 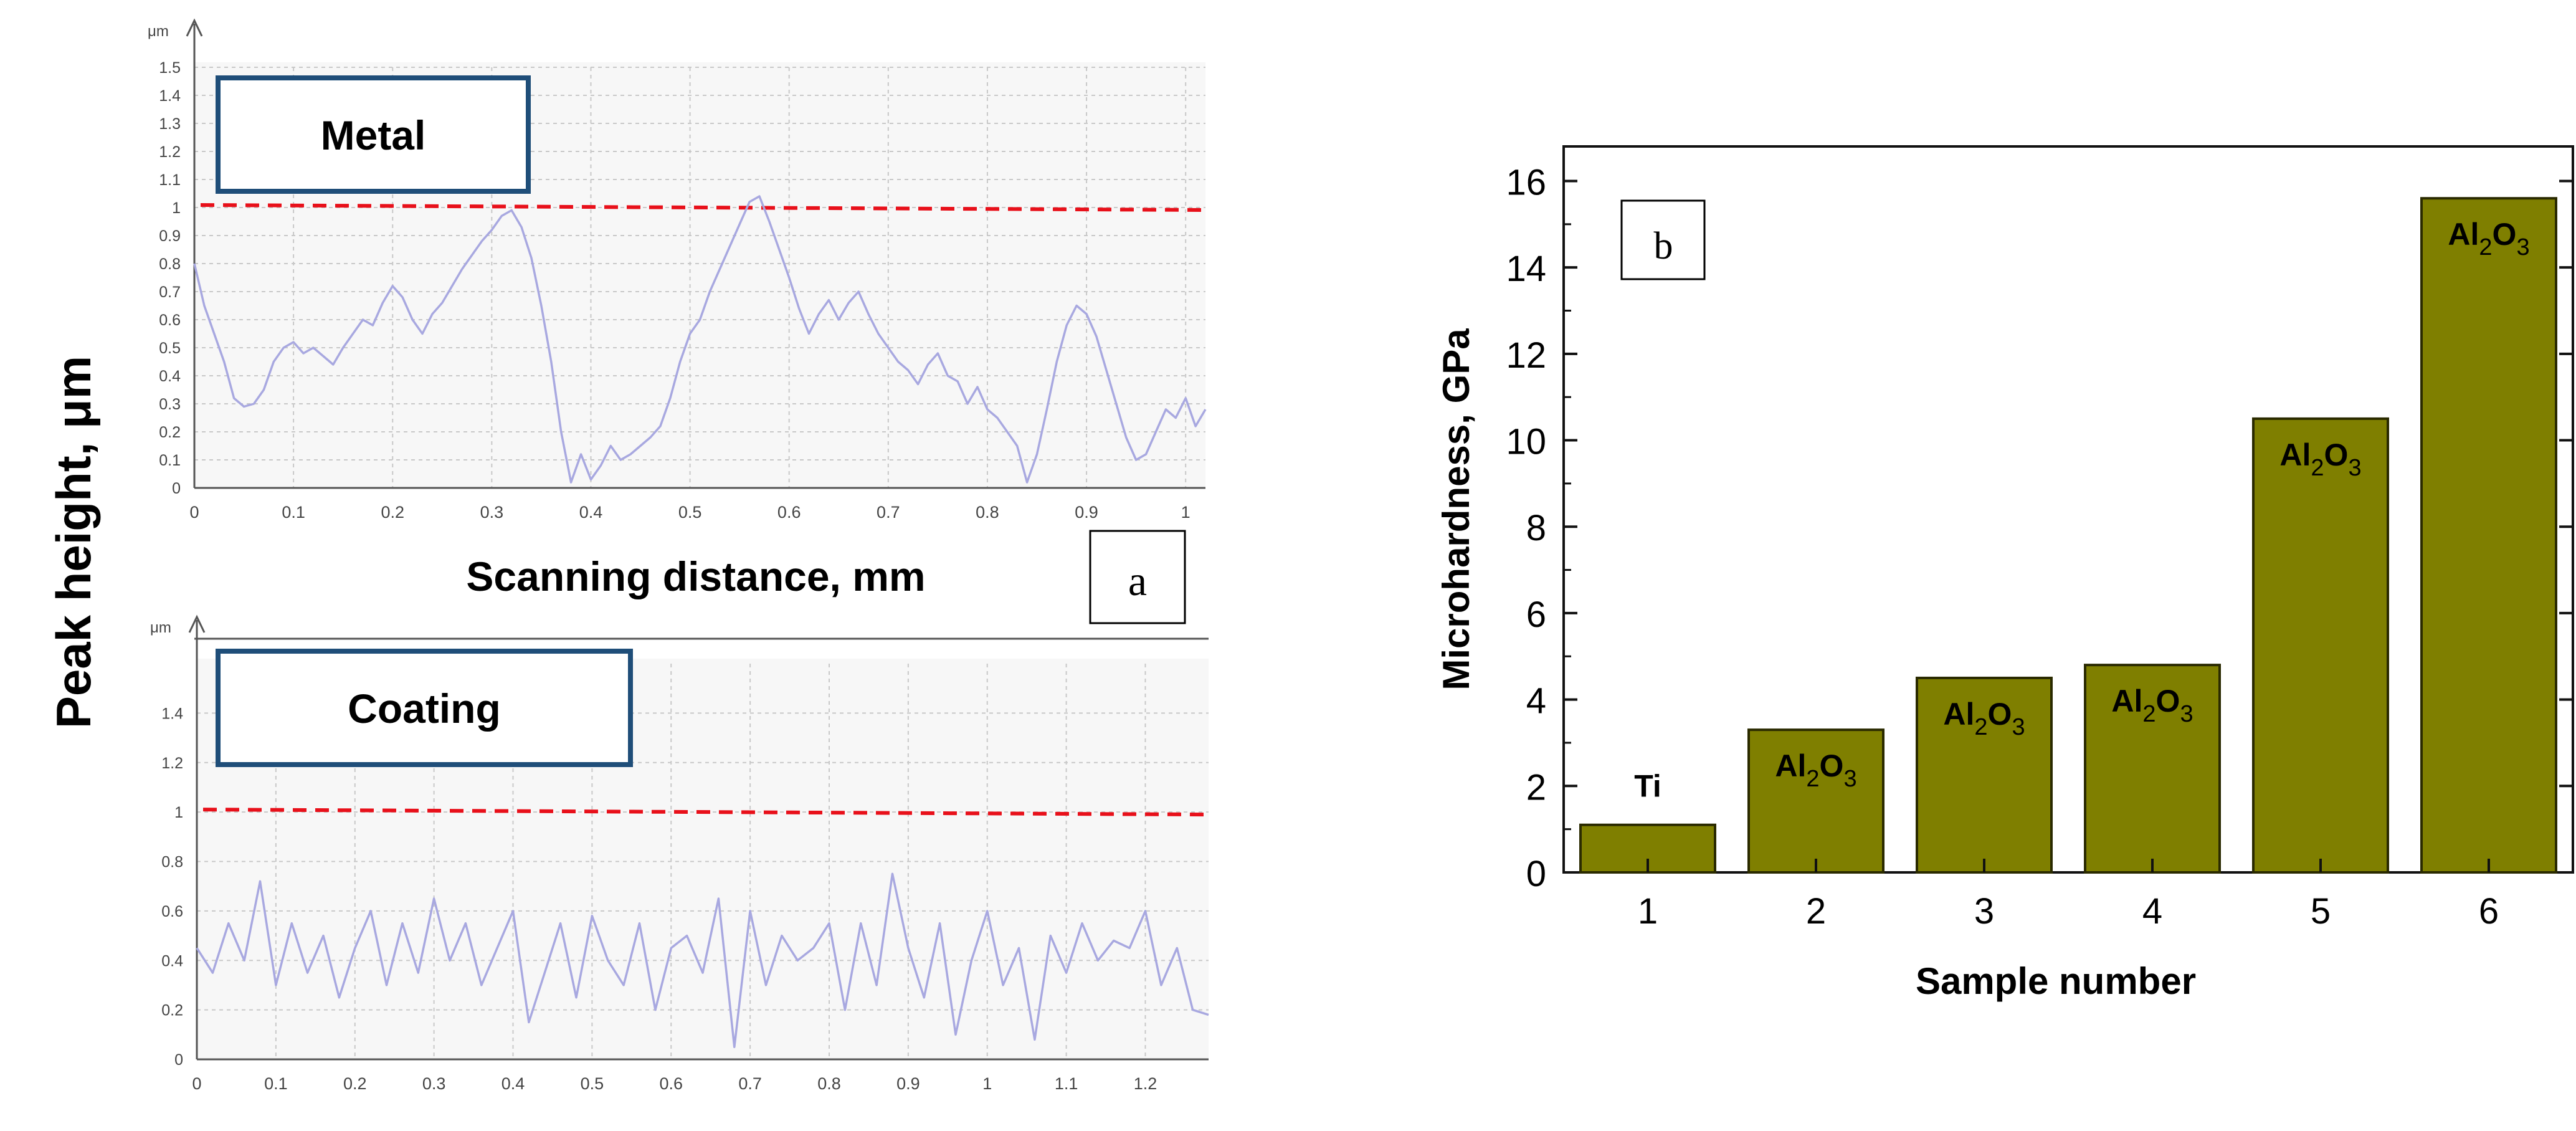 I want to click on y-tick-label: 2, so click(x=1536, y=787).